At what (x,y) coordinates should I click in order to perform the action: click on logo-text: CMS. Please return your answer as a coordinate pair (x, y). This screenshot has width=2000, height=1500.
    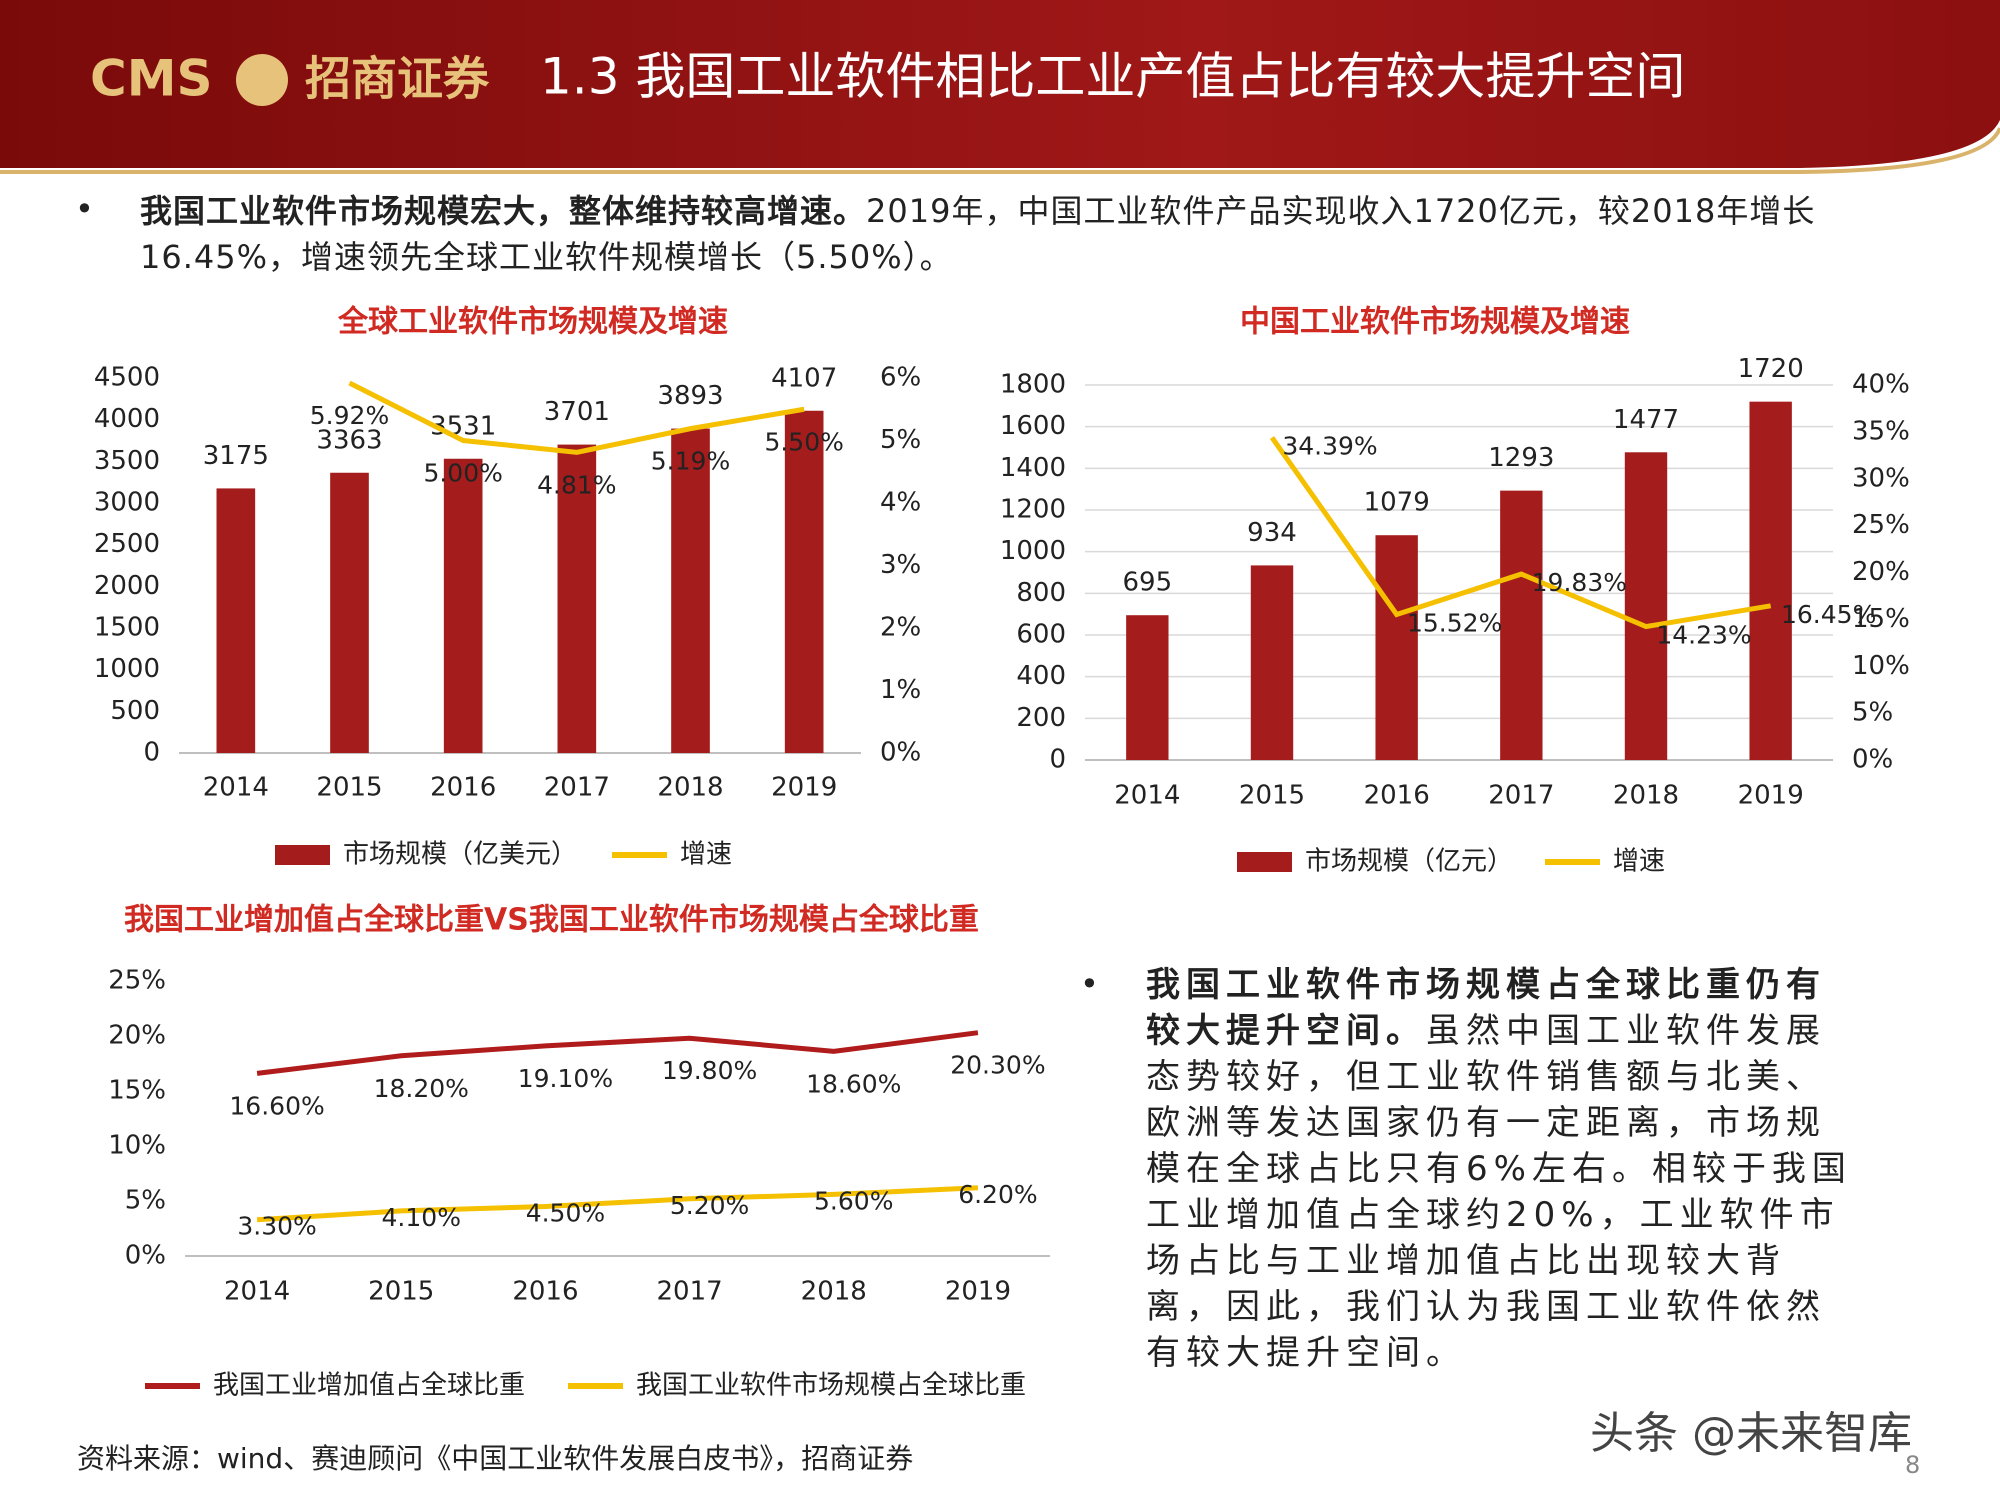
    Looking at the image, I should click on (151, 79).